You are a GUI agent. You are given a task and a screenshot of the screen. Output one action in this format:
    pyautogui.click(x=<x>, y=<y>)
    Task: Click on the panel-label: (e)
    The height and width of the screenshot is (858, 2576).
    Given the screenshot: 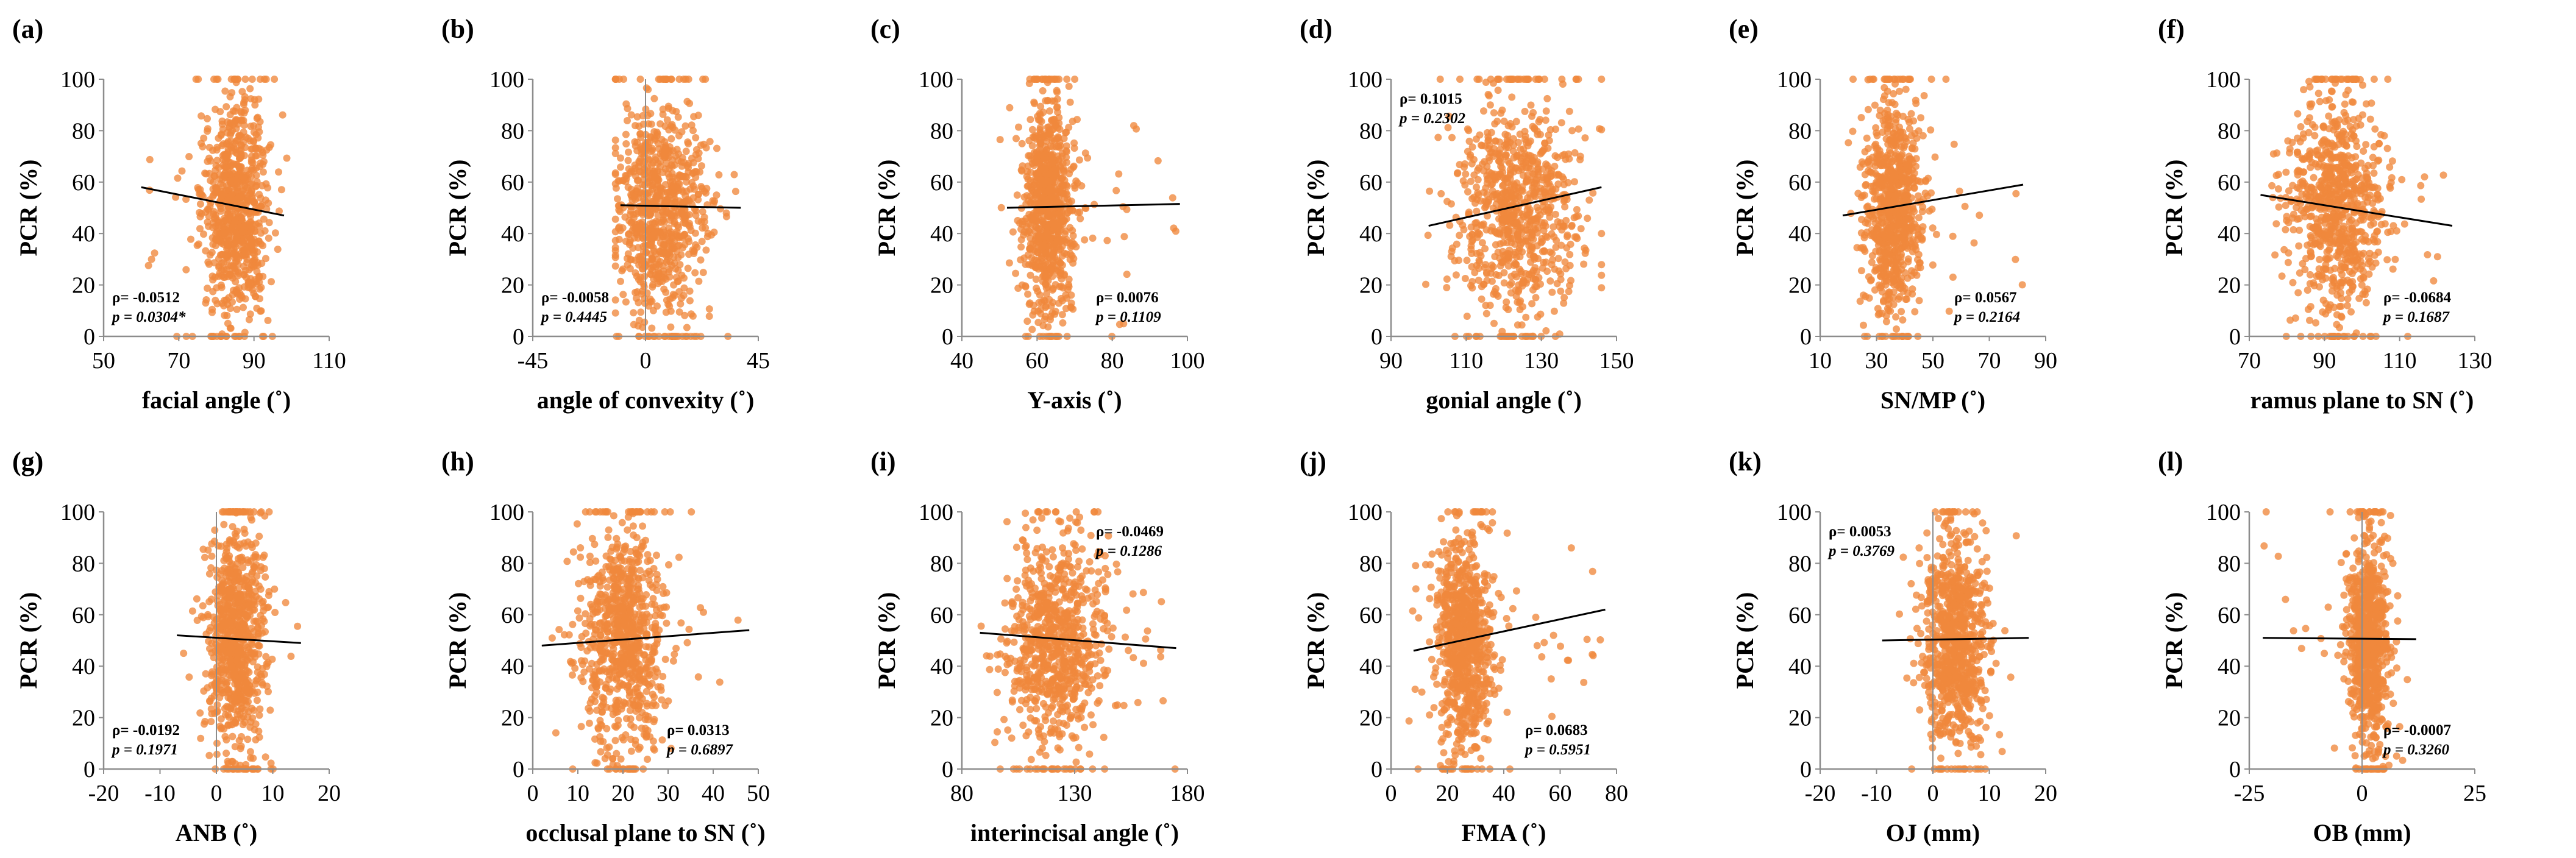 What is the action you would take?
    pyautogui.click(x=1744, y=29)
    